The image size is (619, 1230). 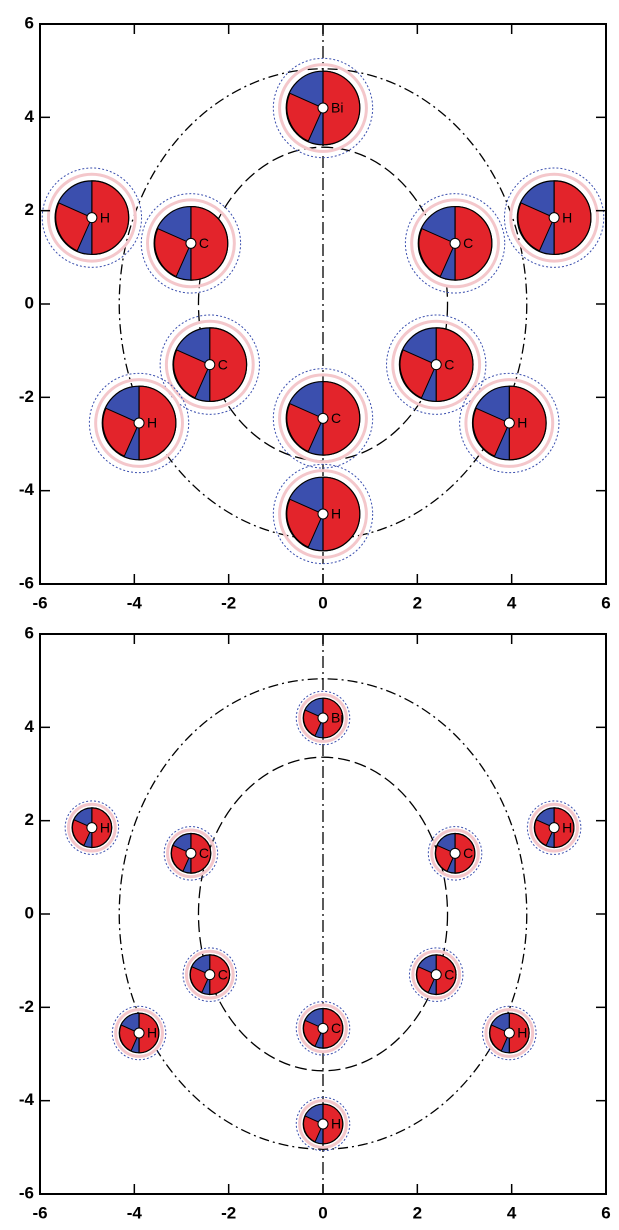 What do you see at coordinates (29, 22) in the screenshot?
I see `y-tick-label: 6` at bounding box center [29, 22].